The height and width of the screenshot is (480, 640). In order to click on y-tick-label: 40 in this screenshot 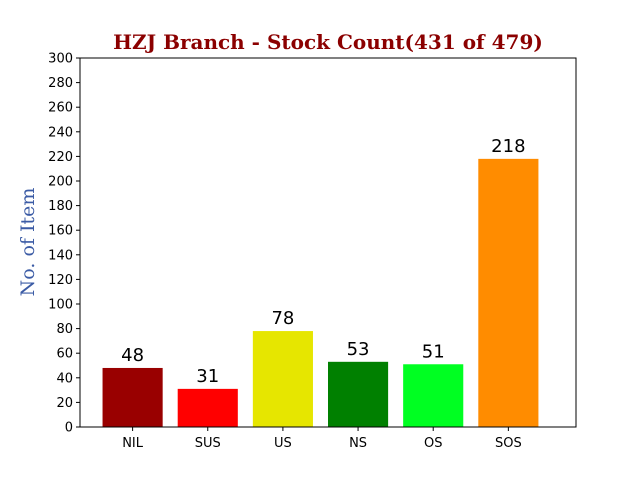, I will do `click(64, 378)`.